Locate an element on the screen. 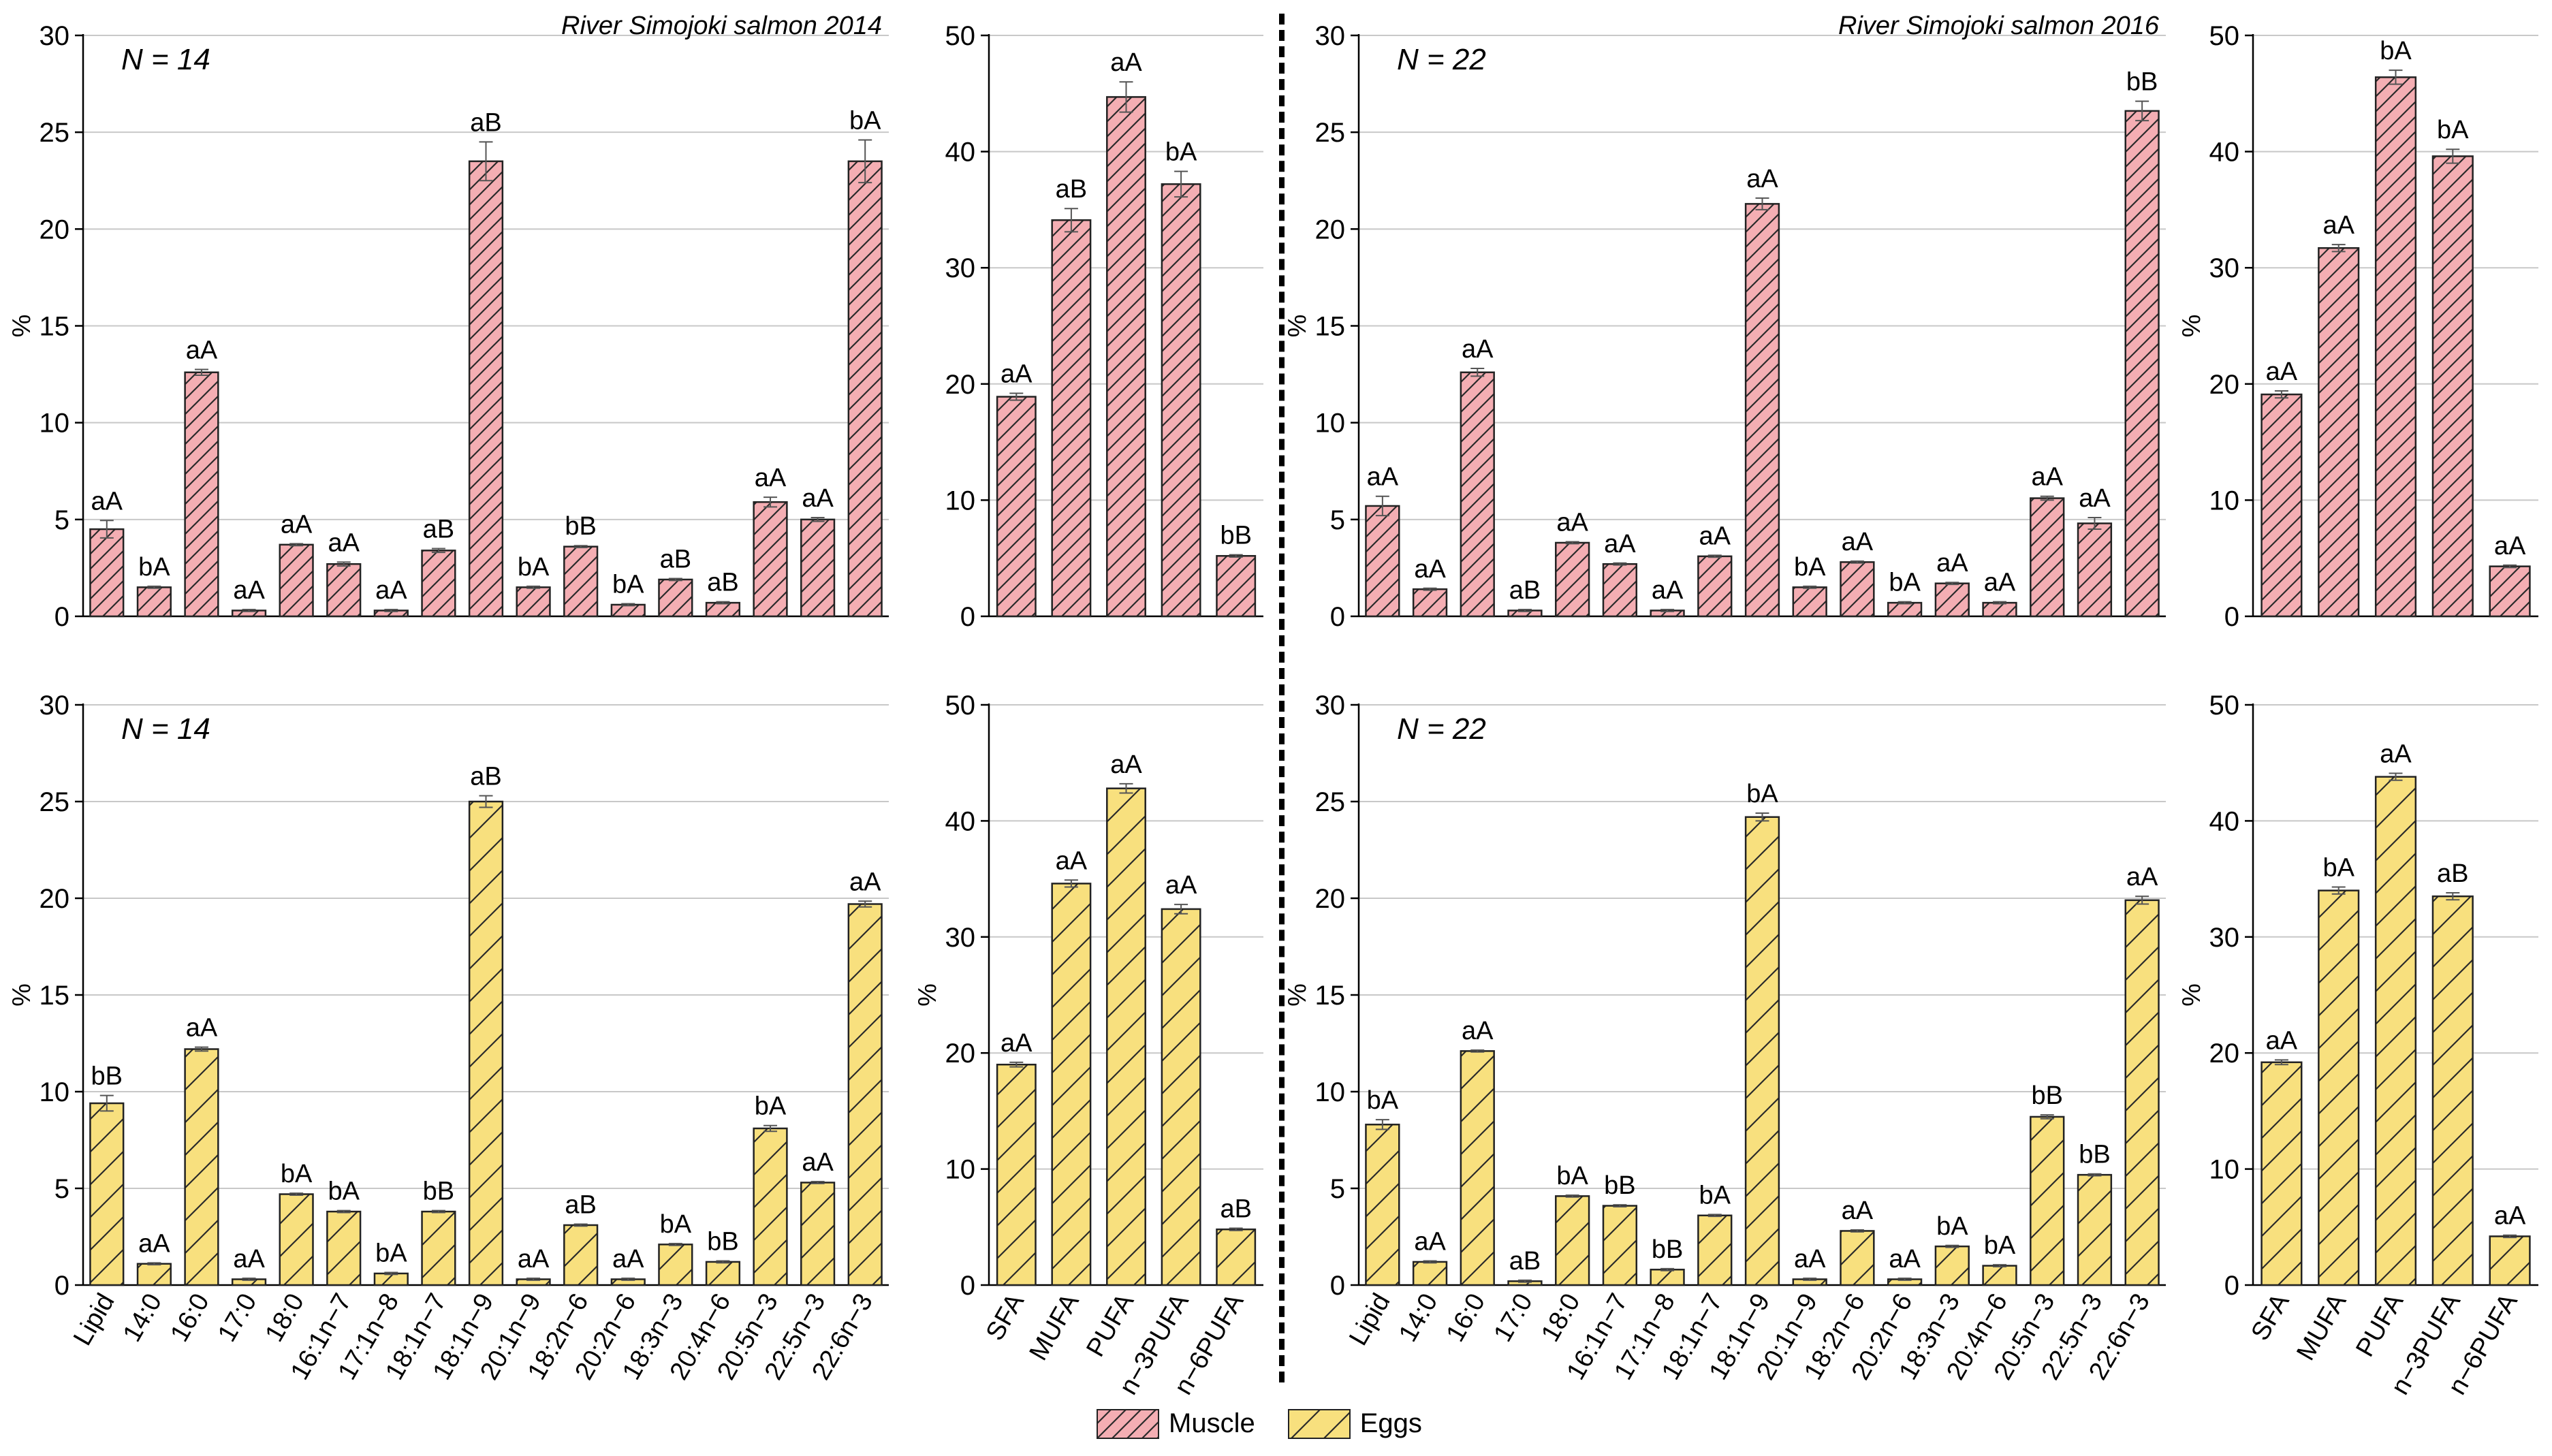  panel-m2014_sum: 0 10 20 30 40 50 aA aB aA bA bB is located at coordinates (1104, 326).